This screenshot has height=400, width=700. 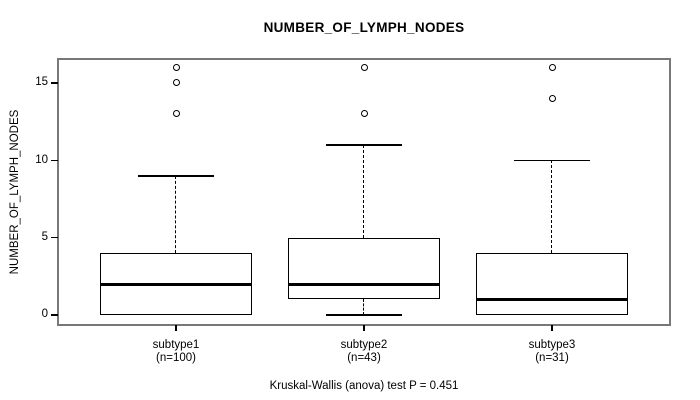 What do you see at coordinates (552, 345) in the screenshot?
I see `group-name: subtype3` at bounding box center [552, 345].